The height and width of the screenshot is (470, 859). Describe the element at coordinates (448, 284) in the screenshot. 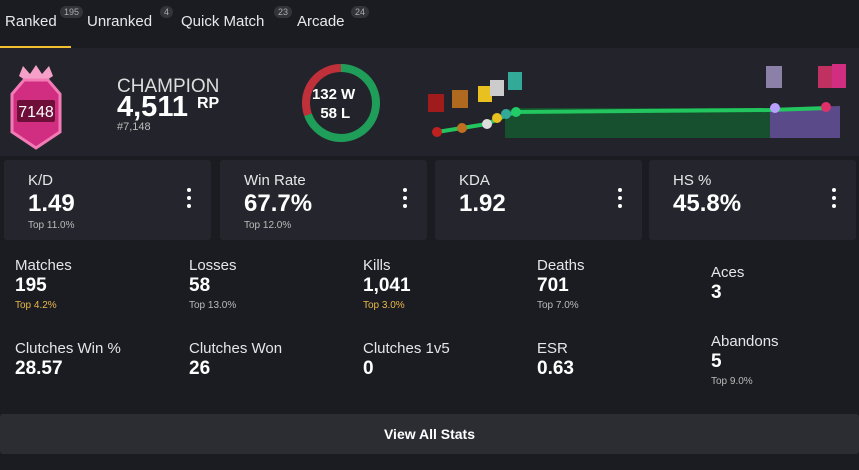

I see `stat-item: Kills 1,041 Top 3.0%` at that location.